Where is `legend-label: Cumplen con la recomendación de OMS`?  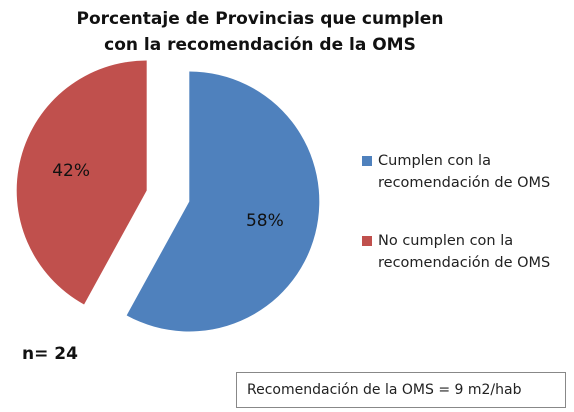 legend-label: Cumplen con la recomendación de OMS is located at coordinates (464, 172).